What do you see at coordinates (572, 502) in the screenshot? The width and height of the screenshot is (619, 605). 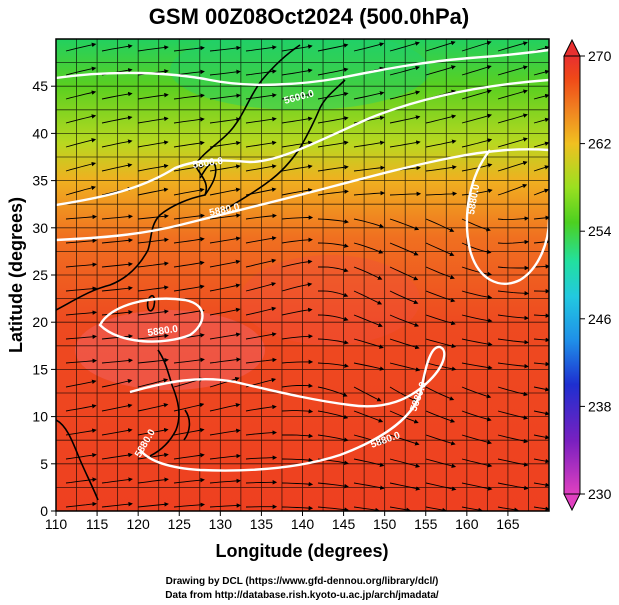 I see `colorbar-bottom-arrow` at bounding box center [572, 502].